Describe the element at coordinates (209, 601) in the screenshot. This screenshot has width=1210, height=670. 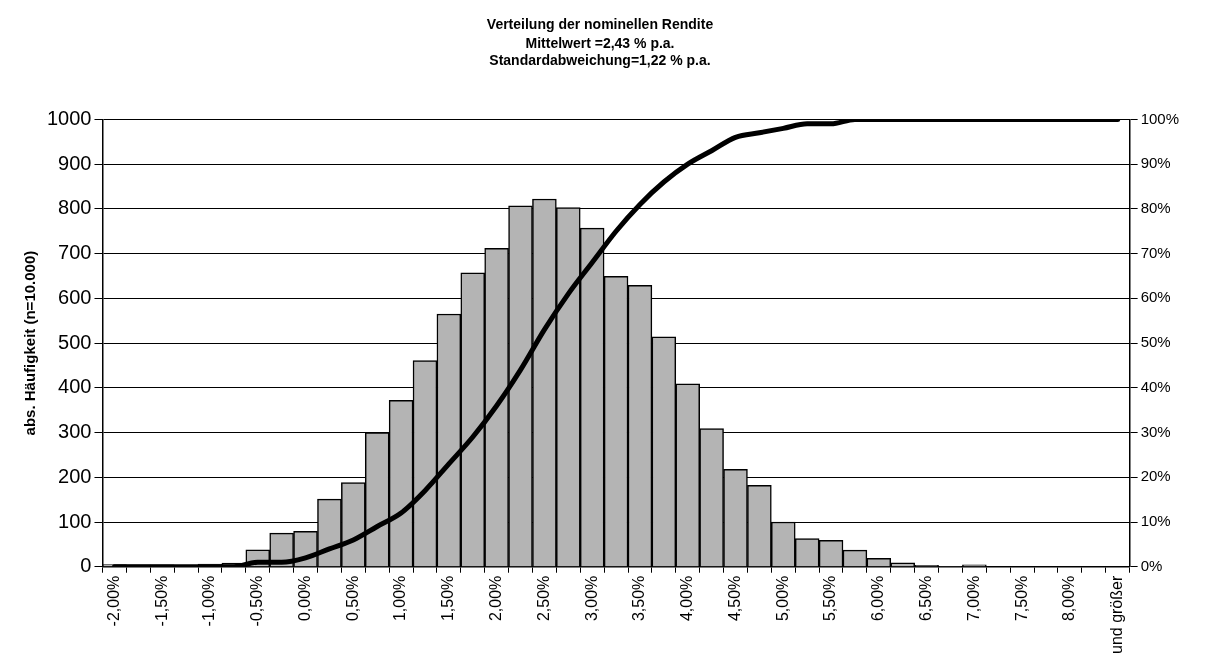
I see `x-tick-label: -1,00%` at that location.